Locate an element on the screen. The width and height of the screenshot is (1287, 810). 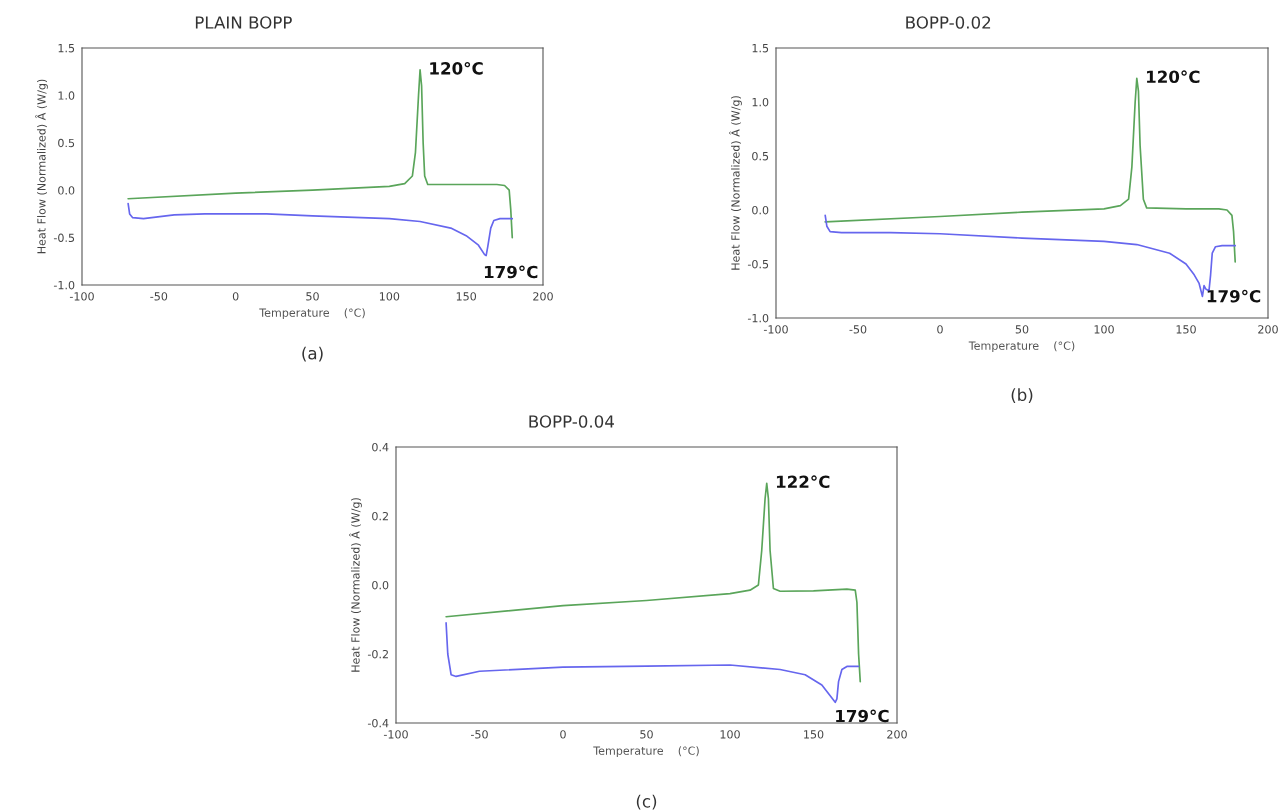
y-tick-label: -0.4 is located at coordinates (378, 723).